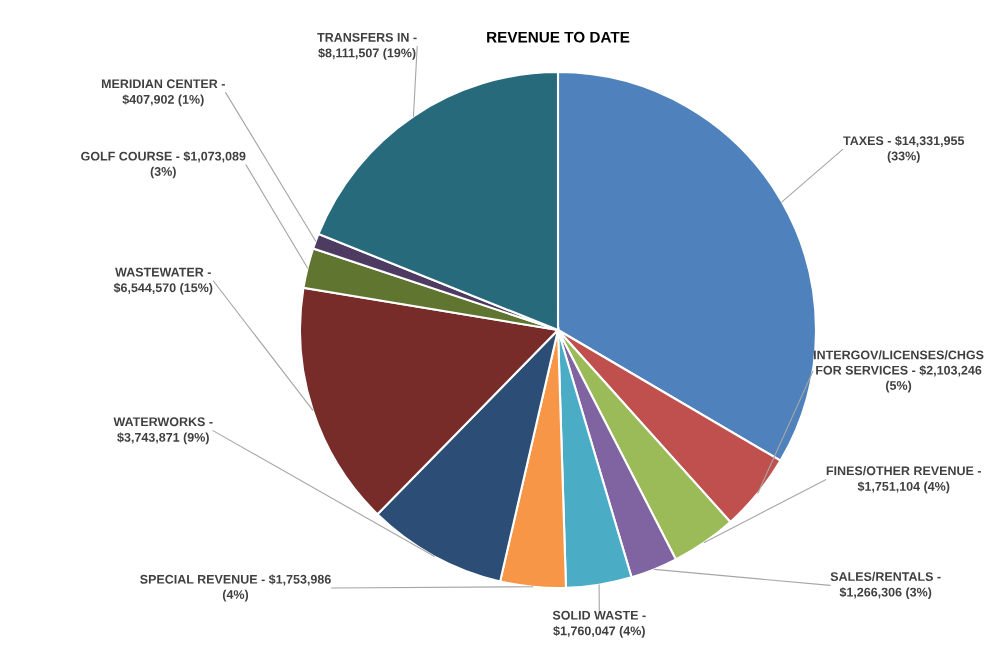  I want to click on slice-label: FINES/OTHER REVENUE - $1,751,104 (4%), so click(903, 480).